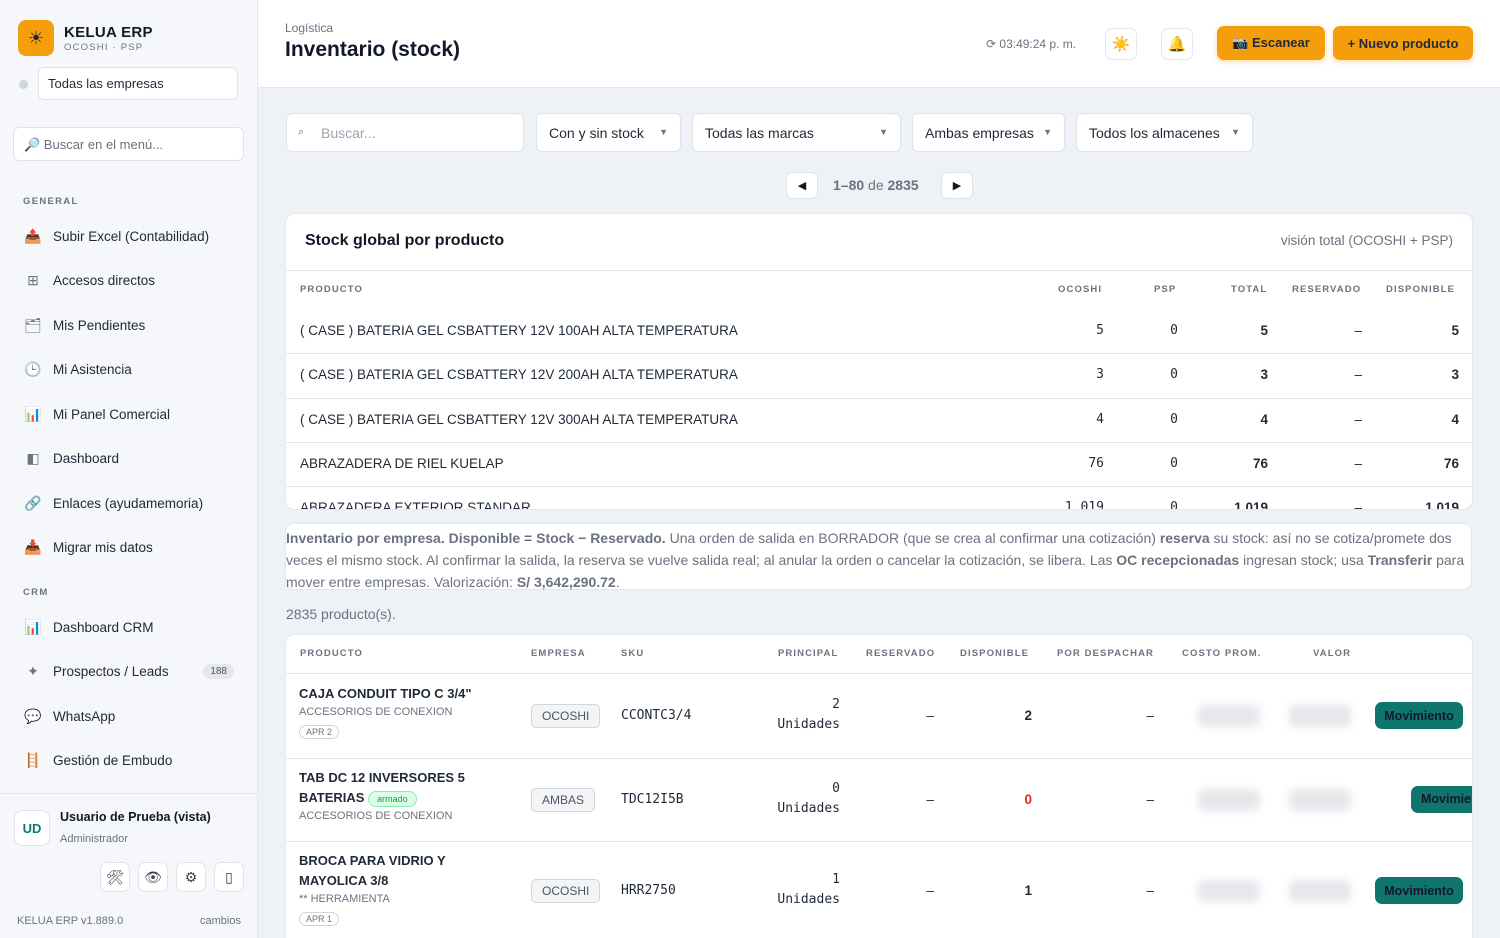 This screenshot has height=938, width=1500. What do you see at coordinates (153, 877) in the screenshot?
I see `eye-icon: 👁` at bounding box center [153, 877].